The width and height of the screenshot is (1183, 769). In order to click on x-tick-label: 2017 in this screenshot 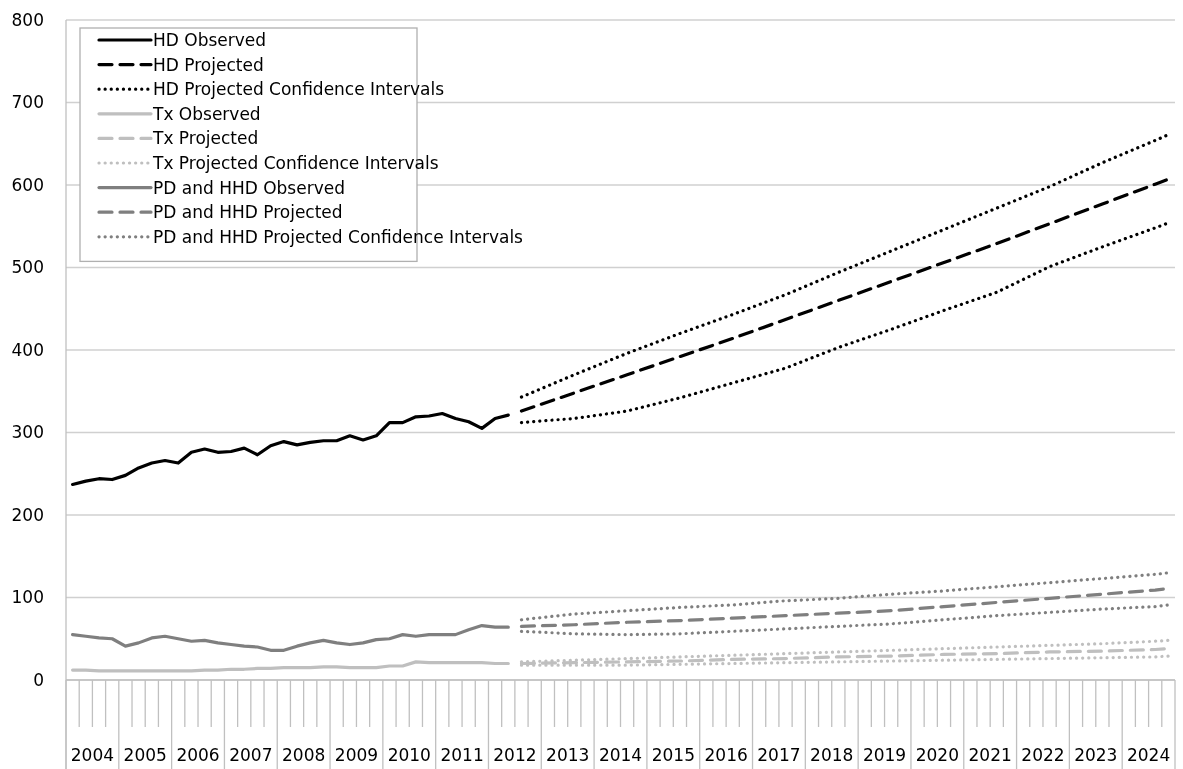, I will do `click(779, 755)`.